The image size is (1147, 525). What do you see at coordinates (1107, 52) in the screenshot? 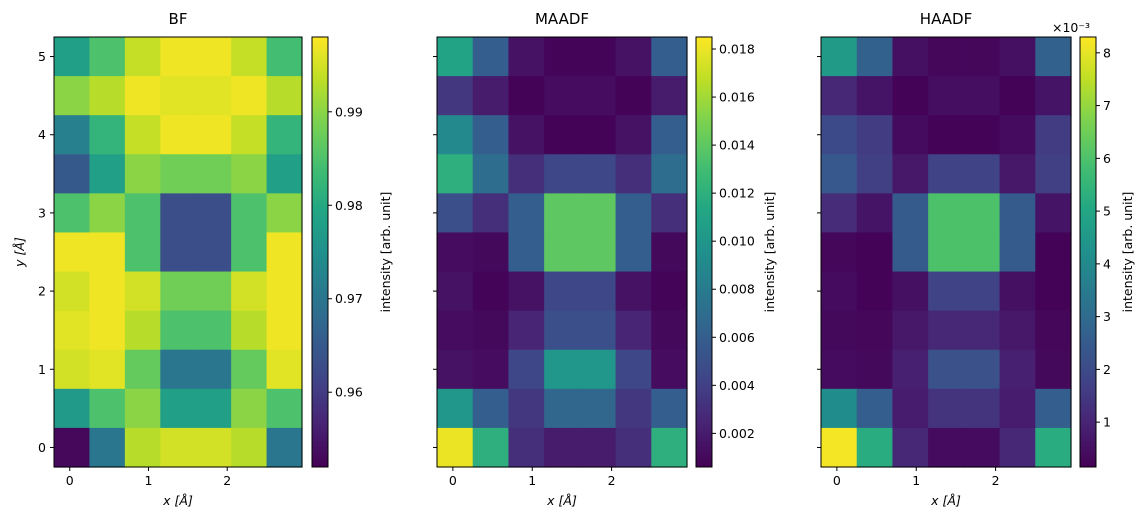
I see `colorbar-tick-label: 8` at bounding box center [1107, 52].